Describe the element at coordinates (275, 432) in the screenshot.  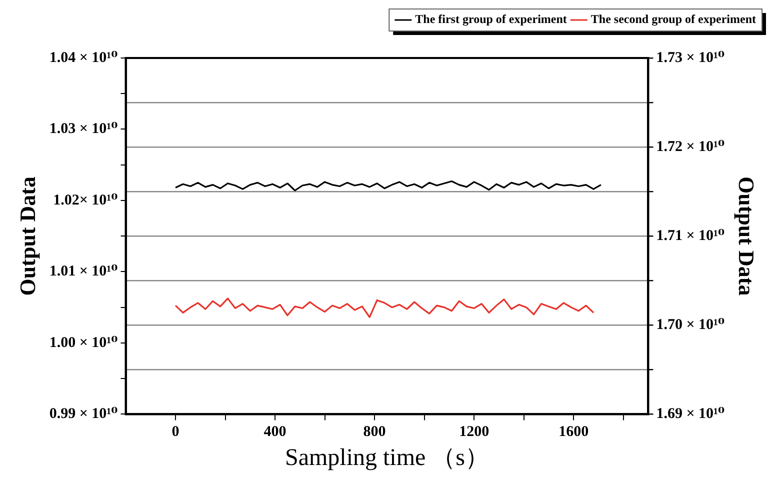
I see `x-tick-label: 400` at that location.